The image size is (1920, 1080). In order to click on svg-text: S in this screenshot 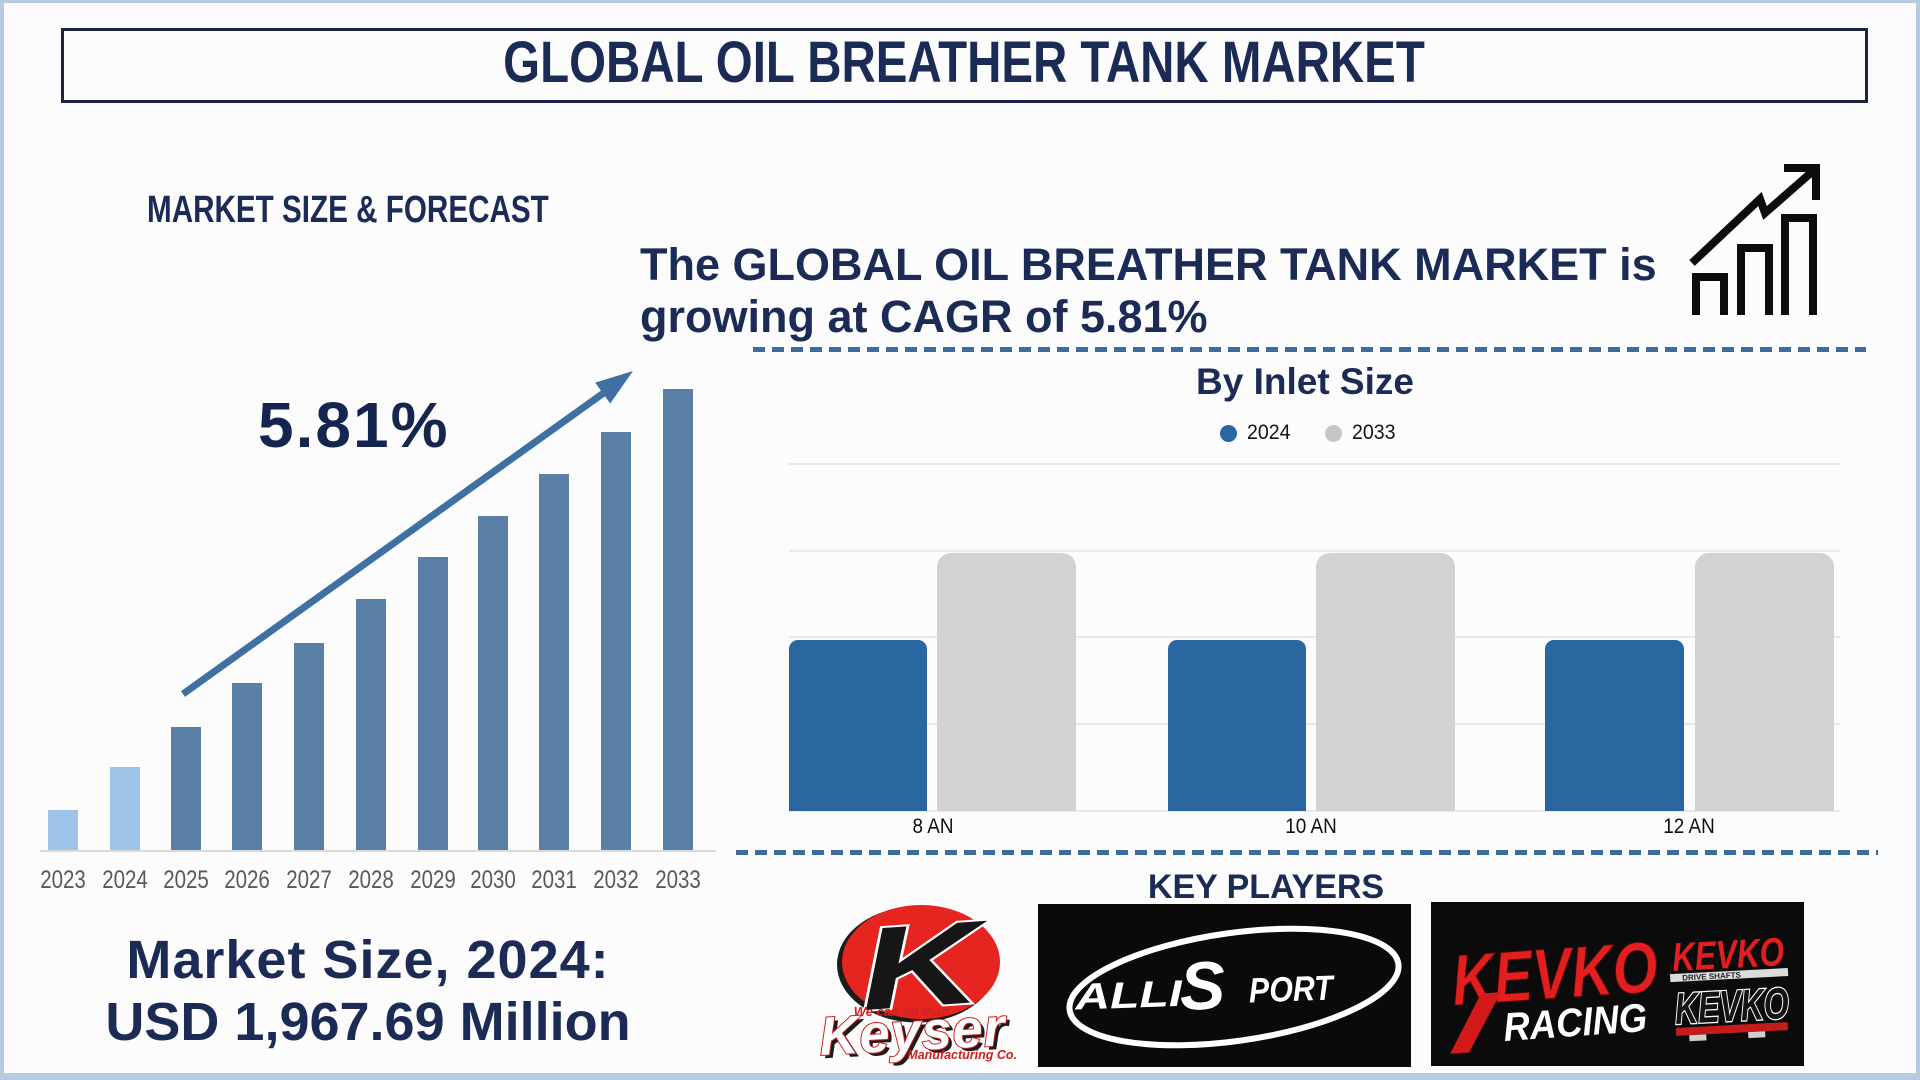, I will do `click(1202, 986)`.